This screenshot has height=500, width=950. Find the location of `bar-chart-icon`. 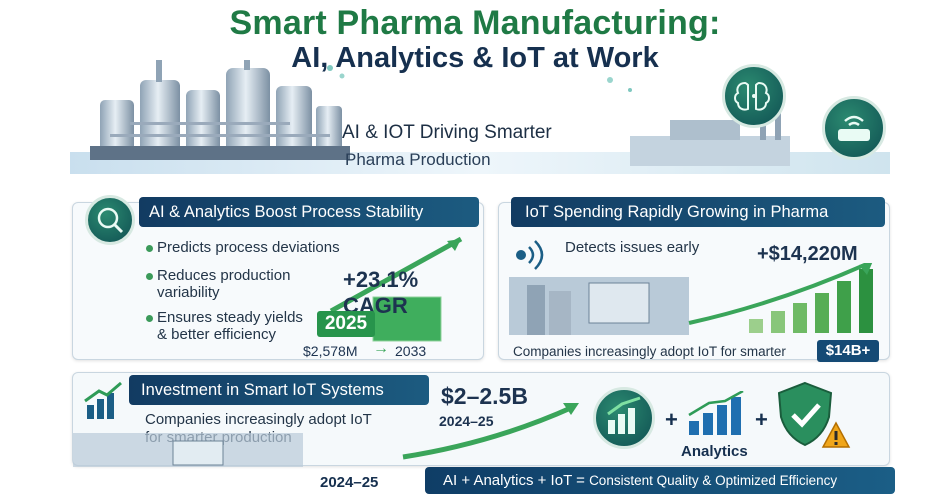

bar-chart-icon is located at coordinates (717, 413).